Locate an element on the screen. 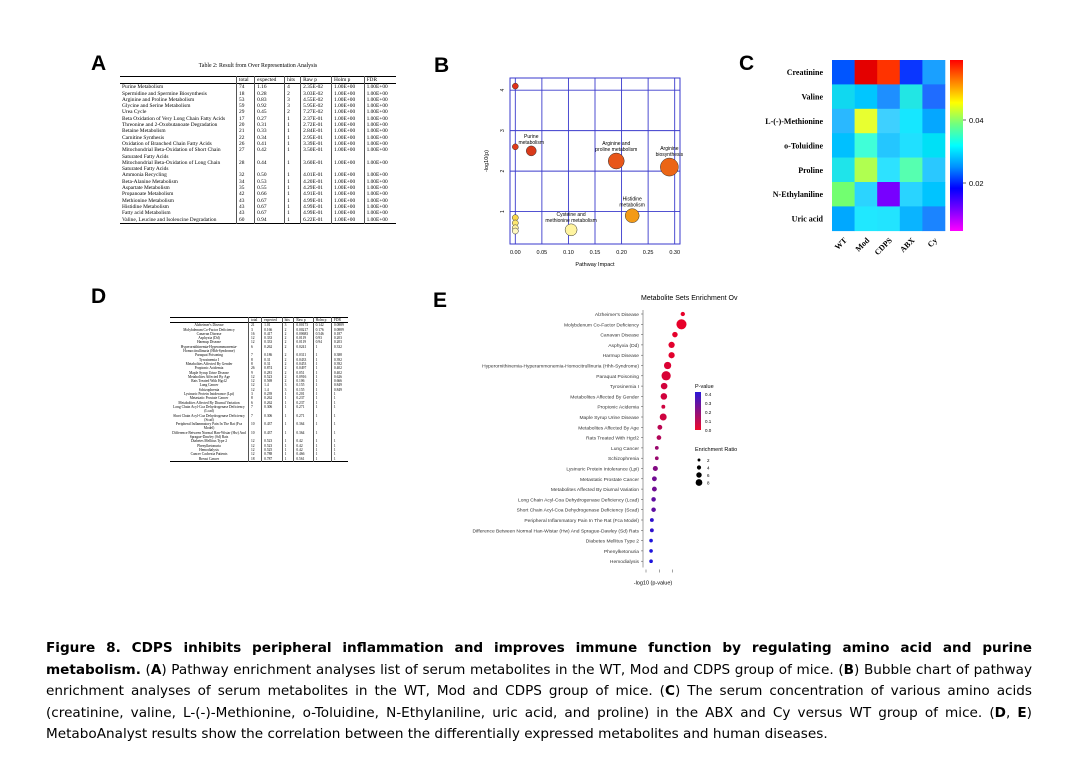 The height and width of the screenshot is (768, 1077). table-row-label: Beta-Alanine Metabolism is located at coordinates (150, 181).